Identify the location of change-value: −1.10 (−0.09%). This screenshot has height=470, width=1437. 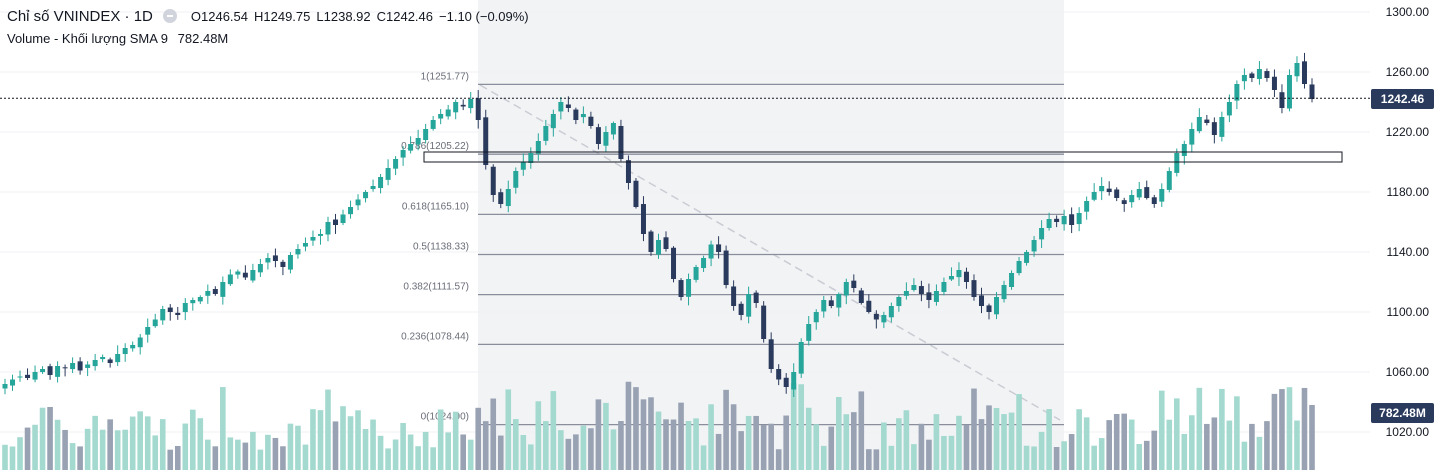
(484, 16).